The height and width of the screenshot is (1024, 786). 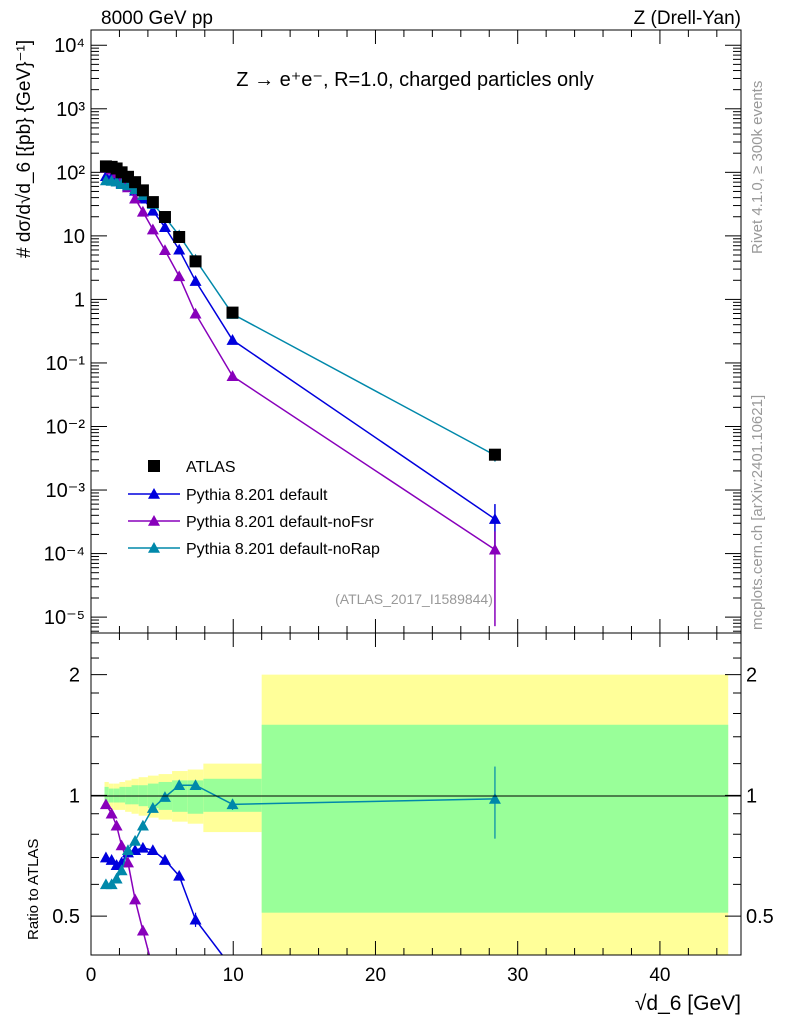 I want to click on y-tick-label: 10⁴, so click(x=69, y=46).